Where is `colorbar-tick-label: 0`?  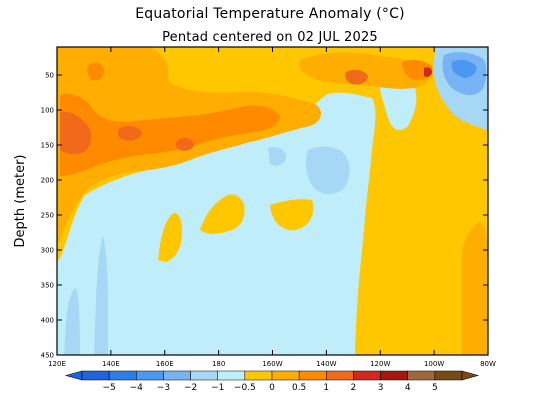
colorbar-tick-label: 0 is located at coordinates (272, 388).